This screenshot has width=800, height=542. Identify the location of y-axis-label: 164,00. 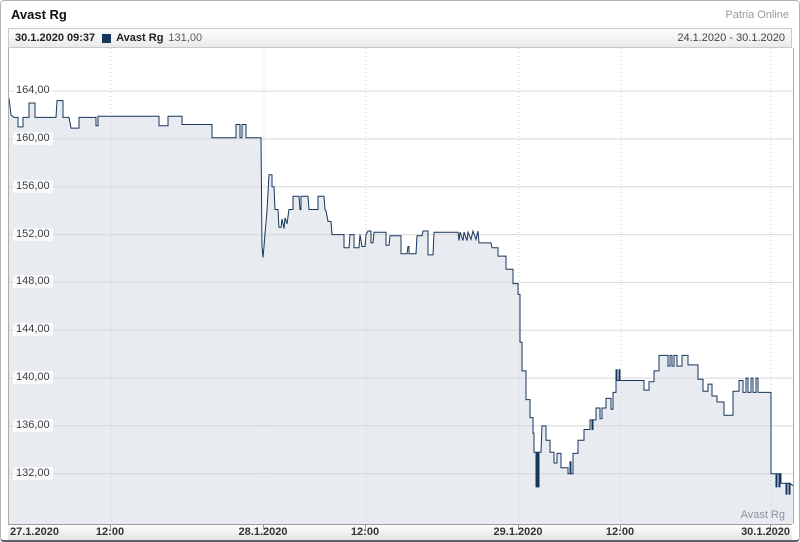
(33, 91).